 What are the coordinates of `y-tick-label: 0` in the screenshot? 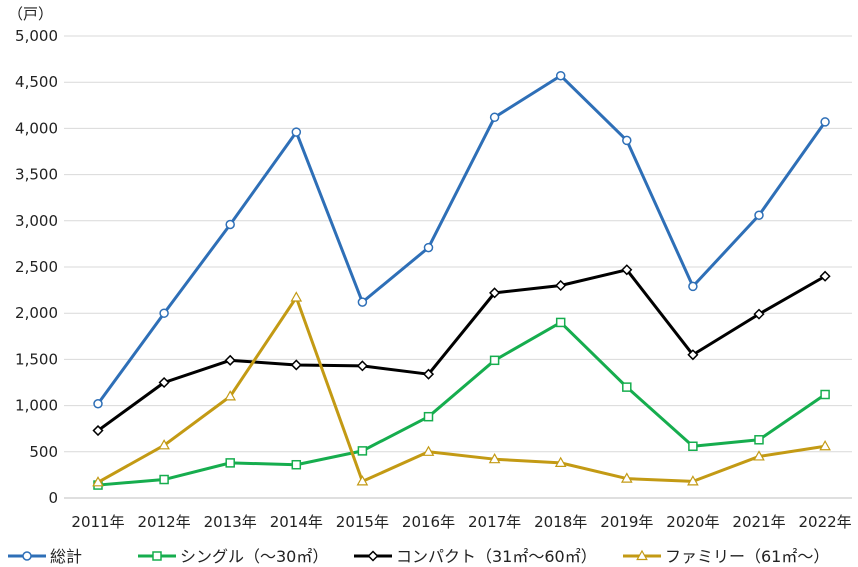 It's located at (53, 498).